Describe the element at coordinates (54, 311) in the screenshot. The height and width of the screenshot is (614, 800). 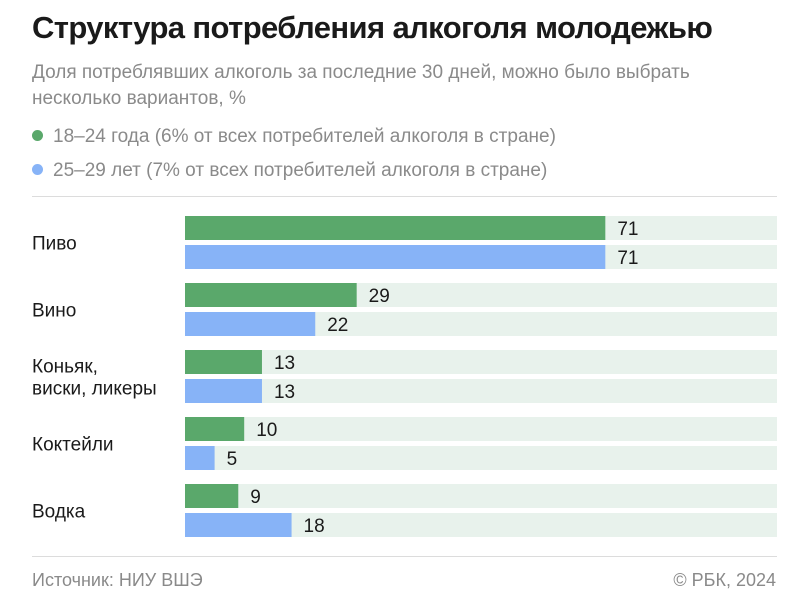
I see `category-label: Вино` at that location.